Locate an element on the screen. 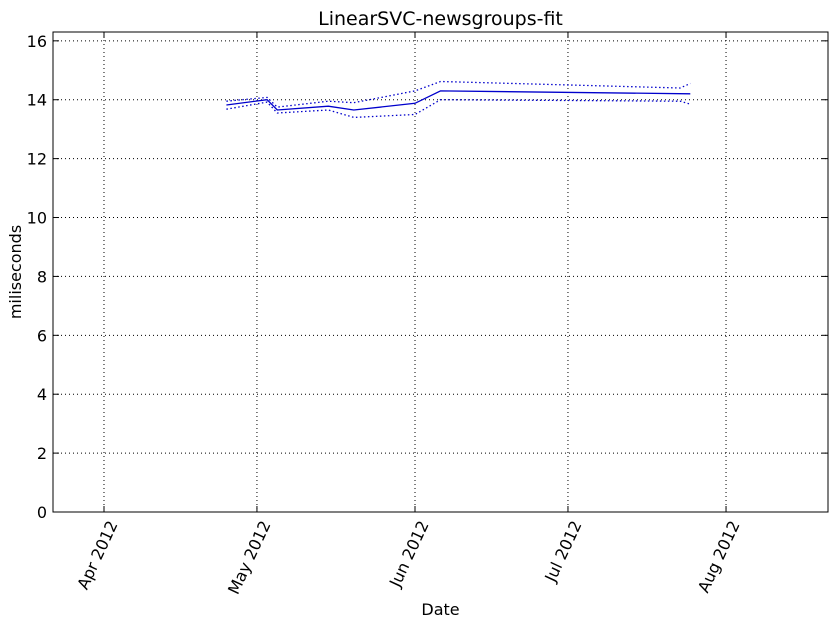  chart-title: LinearSVC-newsgroups-fit is located at coordinates (440, 19).